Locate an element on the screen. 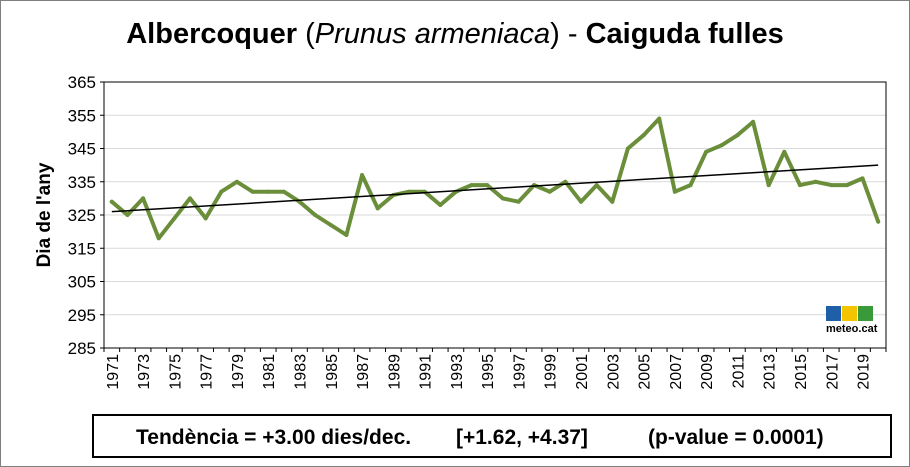 This screenshot has height=467, width=910. x-tick-label: 1981 is located at coordinates (269, 372).